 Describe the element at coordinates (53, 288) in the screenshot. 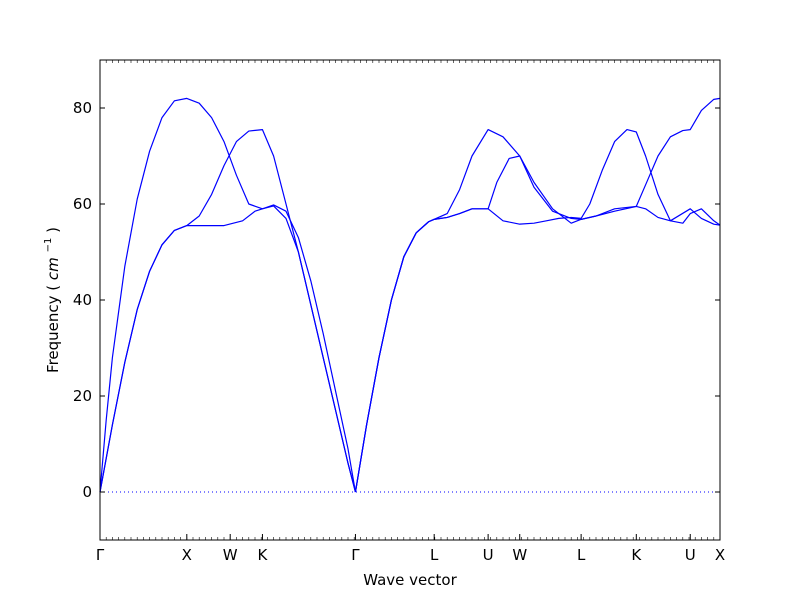

I see `y-axis-label-open-paren: (` at that location.